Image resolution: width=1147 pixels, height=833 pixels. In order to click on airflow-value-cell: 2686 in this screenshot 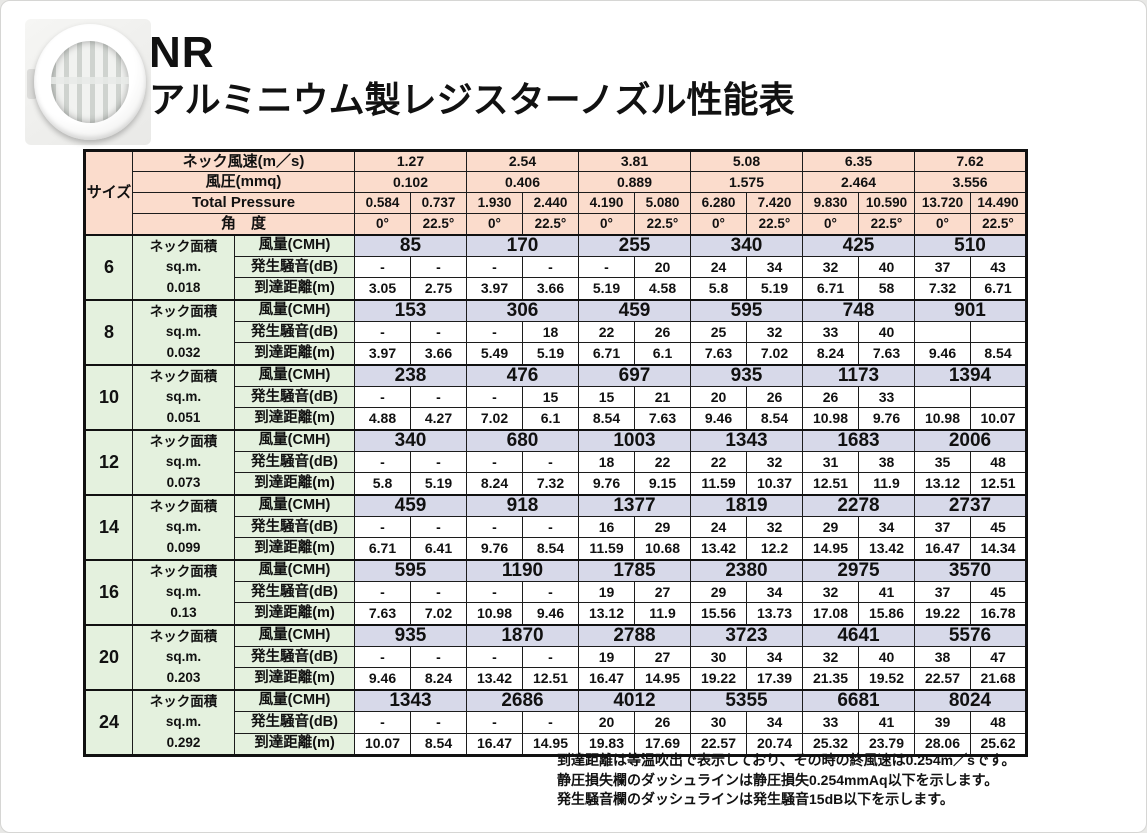, I will do `click(522, 700)`.